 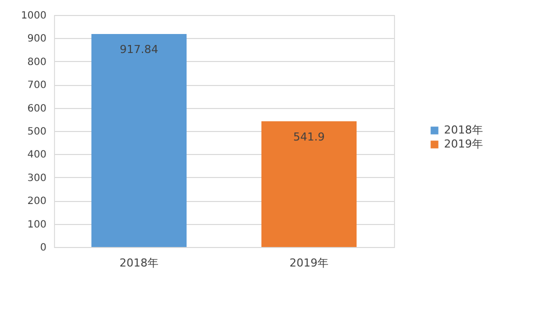 I want to click on y-tick-label: 1000, so click(x=33, y=16).